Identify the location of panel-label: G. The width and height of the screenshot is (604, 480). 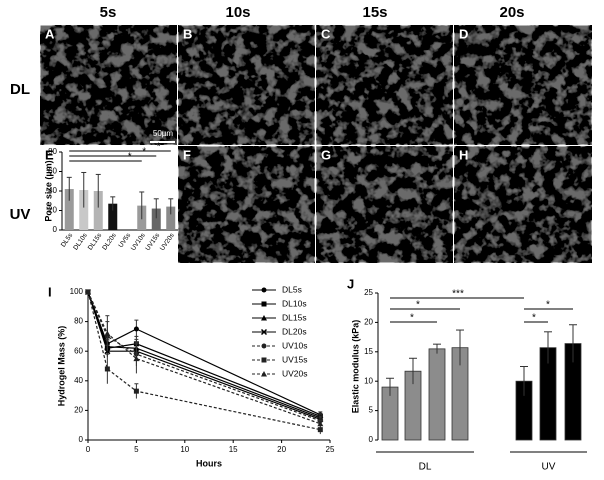
(326, 154).